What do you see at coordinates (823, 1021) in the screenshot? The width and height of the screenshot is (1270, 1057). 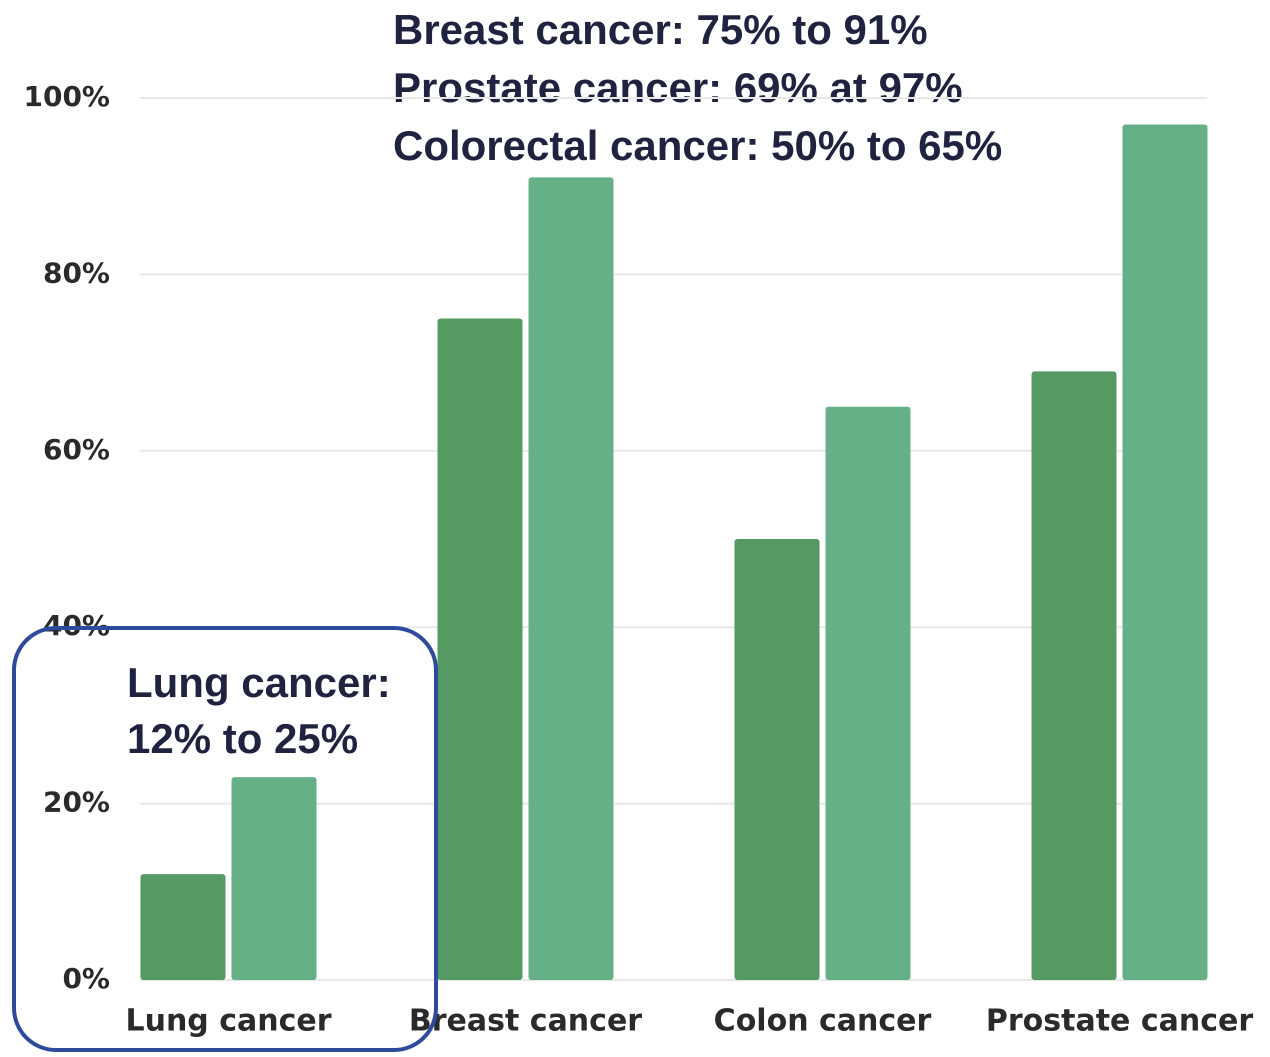 I see `x-tick-label: Colon cancer` at bounding box center [823, 1021].